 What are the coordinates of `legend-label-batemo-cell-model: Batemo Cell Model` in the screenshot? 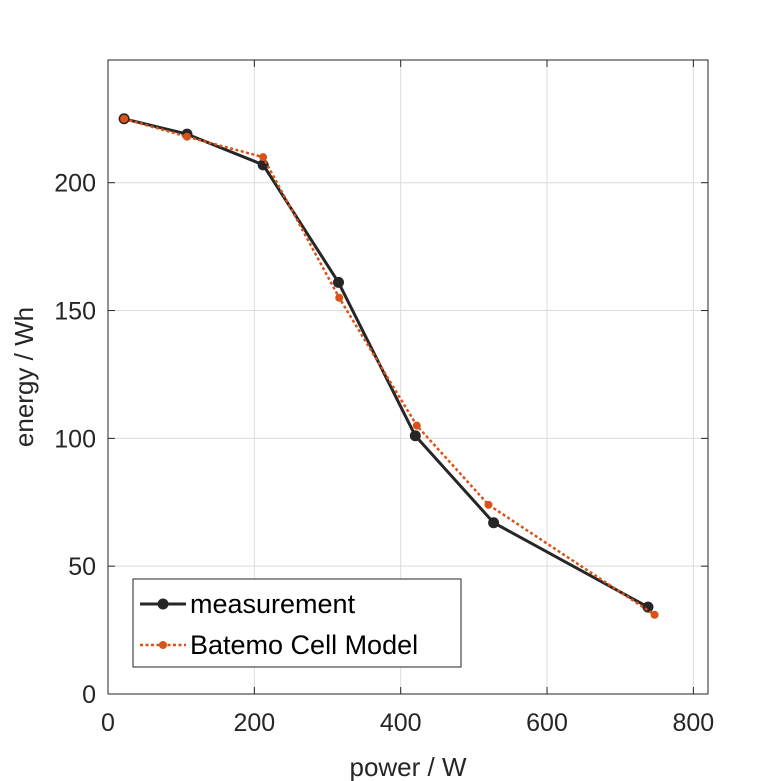 It's located at (304, 645).